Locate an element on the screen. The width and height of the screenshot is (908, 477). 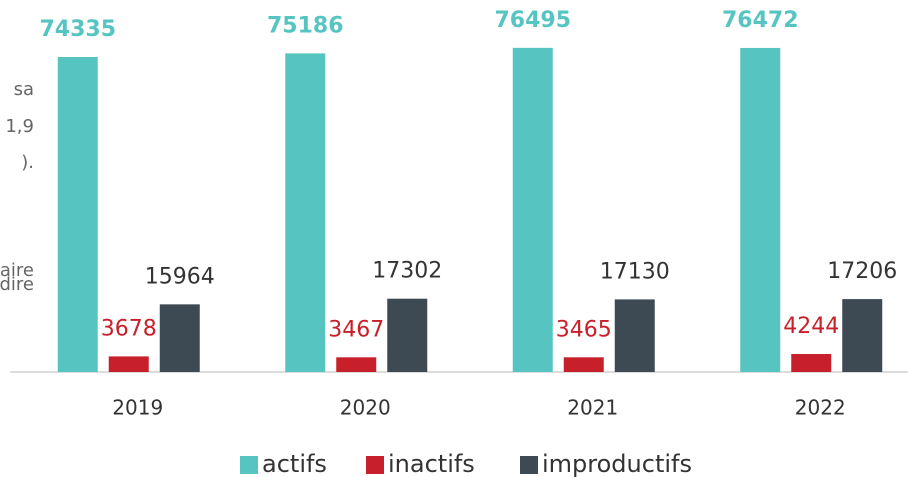
annotation: sa is located at coordinates (24, 89).